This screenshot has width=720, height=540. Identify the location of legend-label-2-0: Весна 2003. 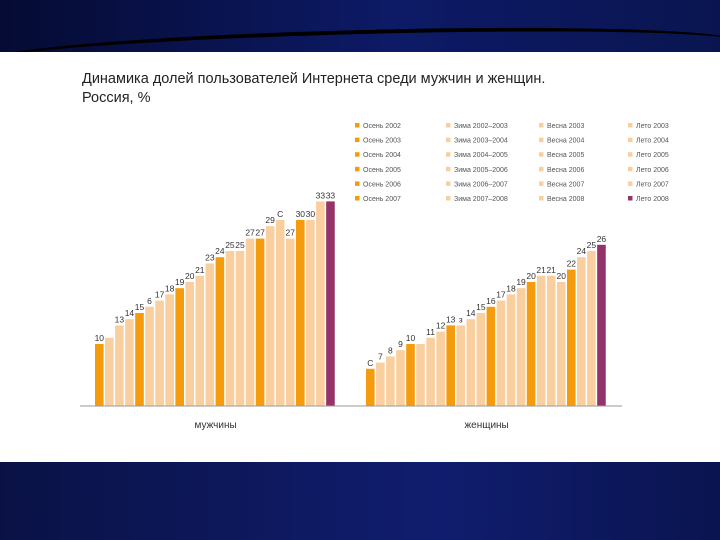
(565, 126).